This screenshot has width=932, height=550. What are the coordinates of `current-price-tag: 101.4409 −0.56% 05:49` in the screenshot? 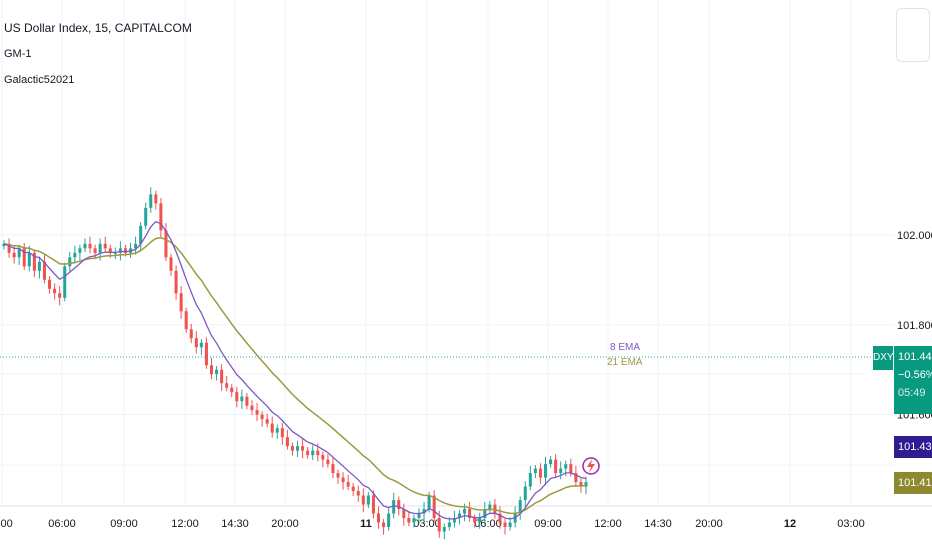 It's located at (913, 380).